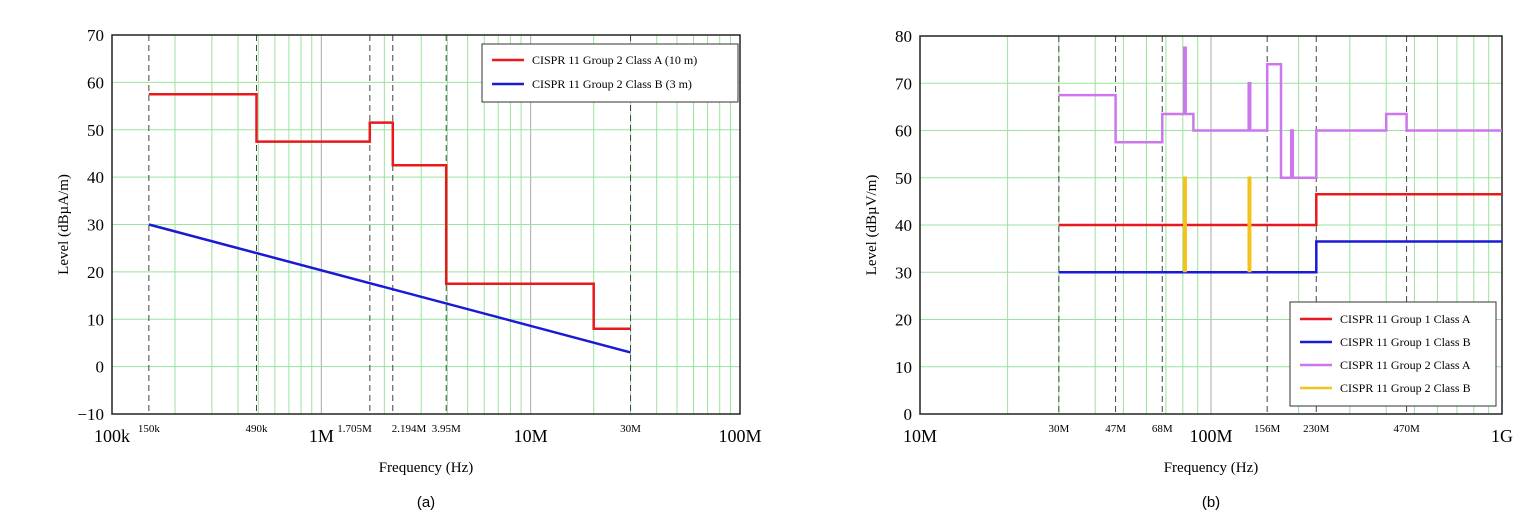 The image size is (1536, 521). I want to click on x-marker-label: 2.194M, so click(409, 429).